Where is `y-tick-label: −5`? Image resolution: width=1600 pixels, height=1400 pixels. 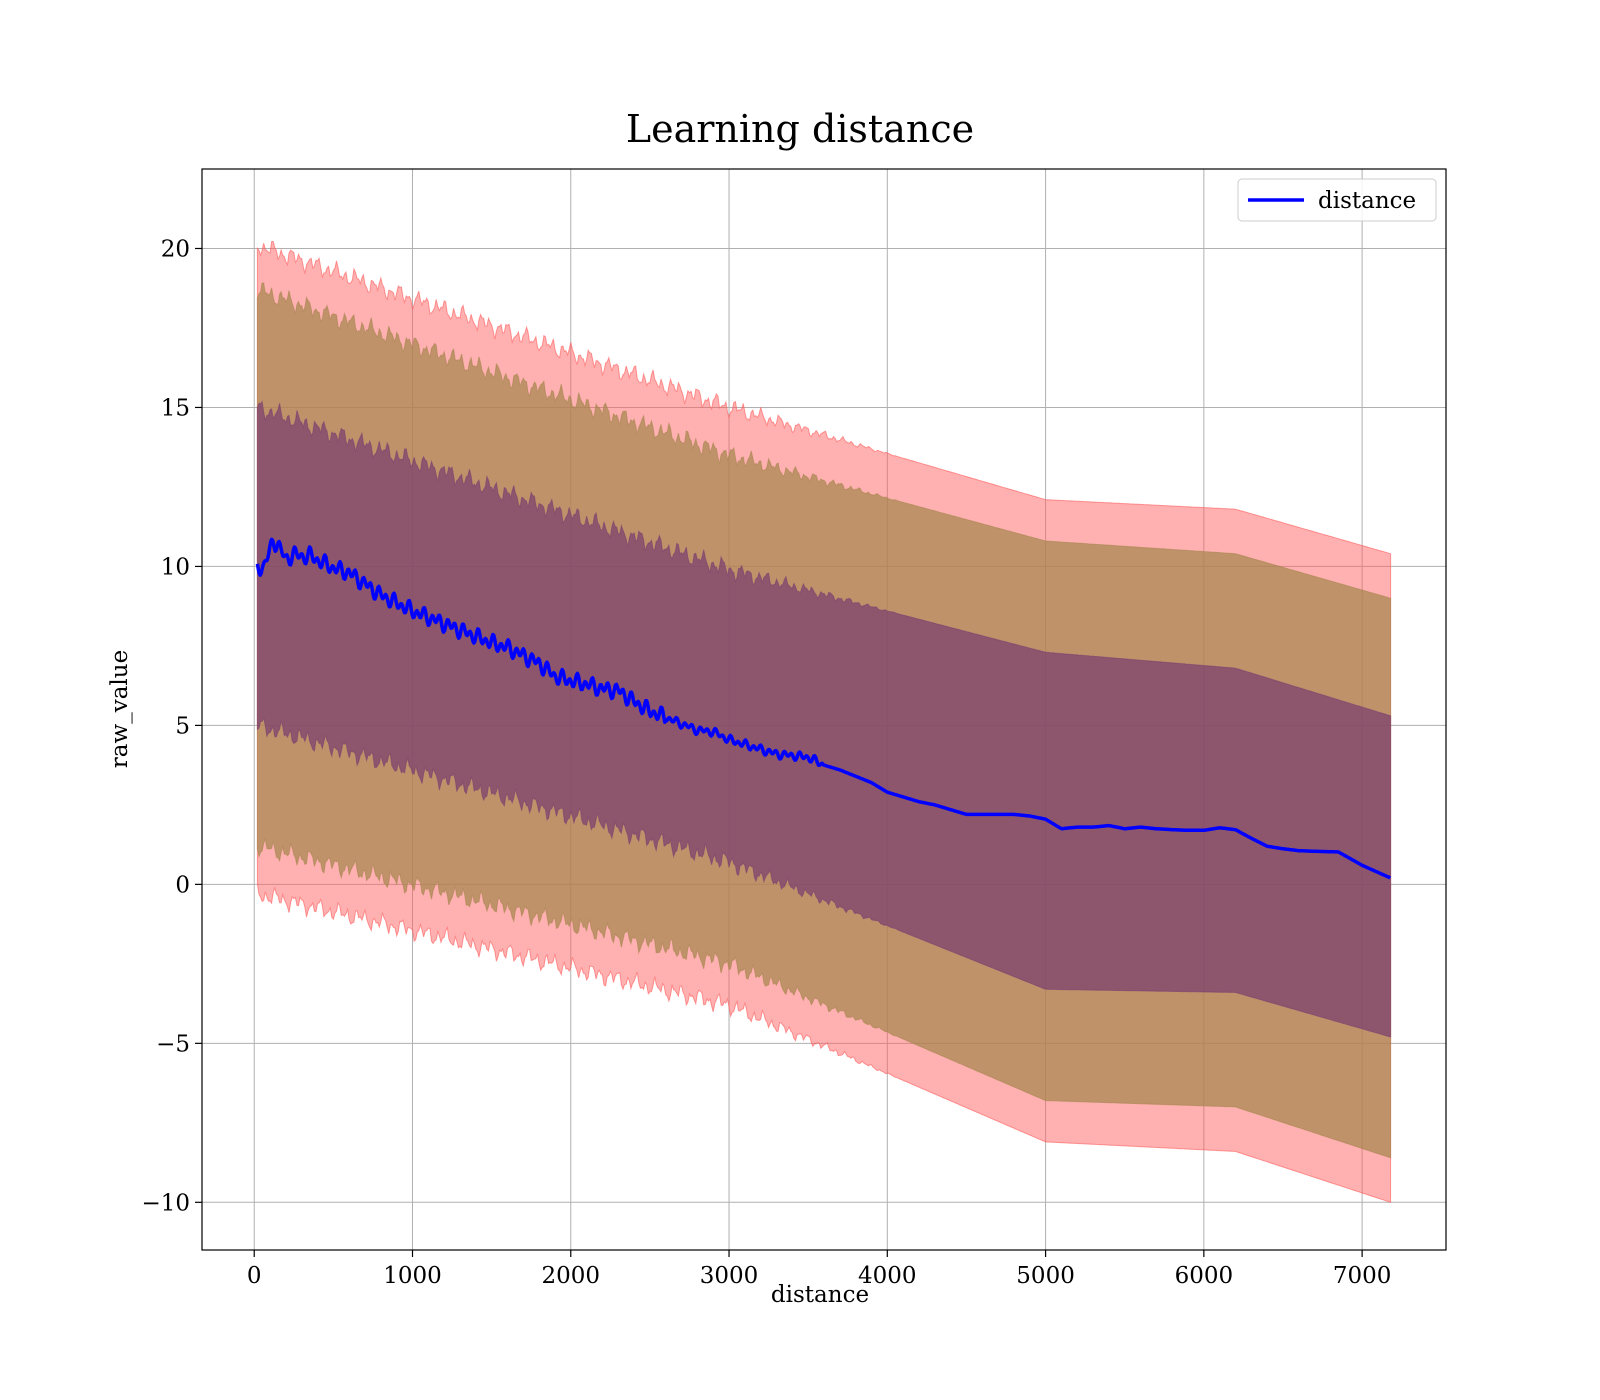
y-tick-label: −5 is located at coordinates (173, 1044).